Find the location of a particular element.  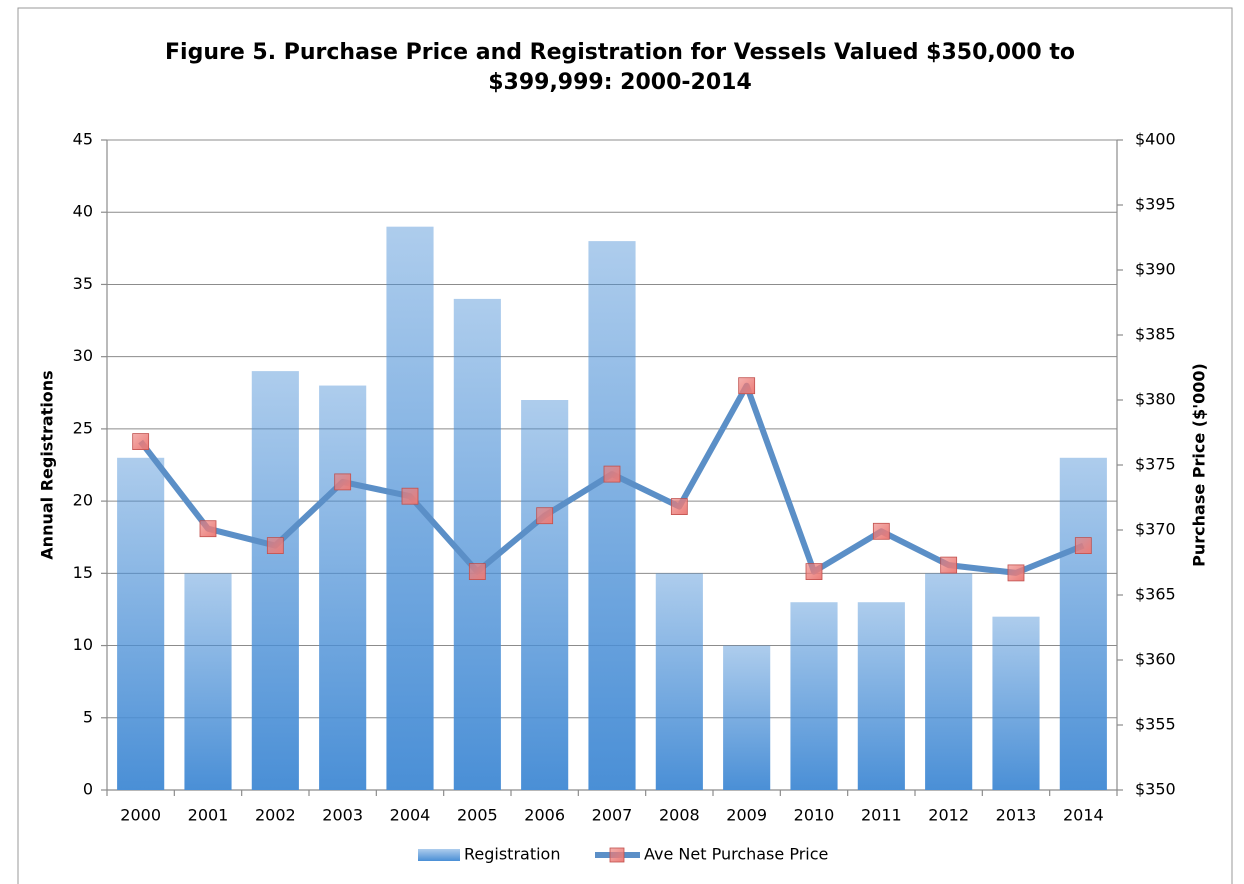

y-tick-label: 10 is located at coordinates (83, 644).